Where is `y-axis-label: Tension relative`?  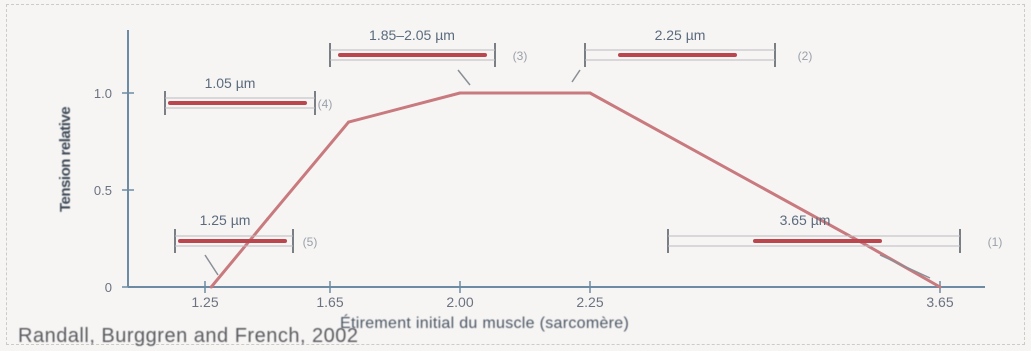 y-axis-label: Tension relative is located at coordinates (65, 159).